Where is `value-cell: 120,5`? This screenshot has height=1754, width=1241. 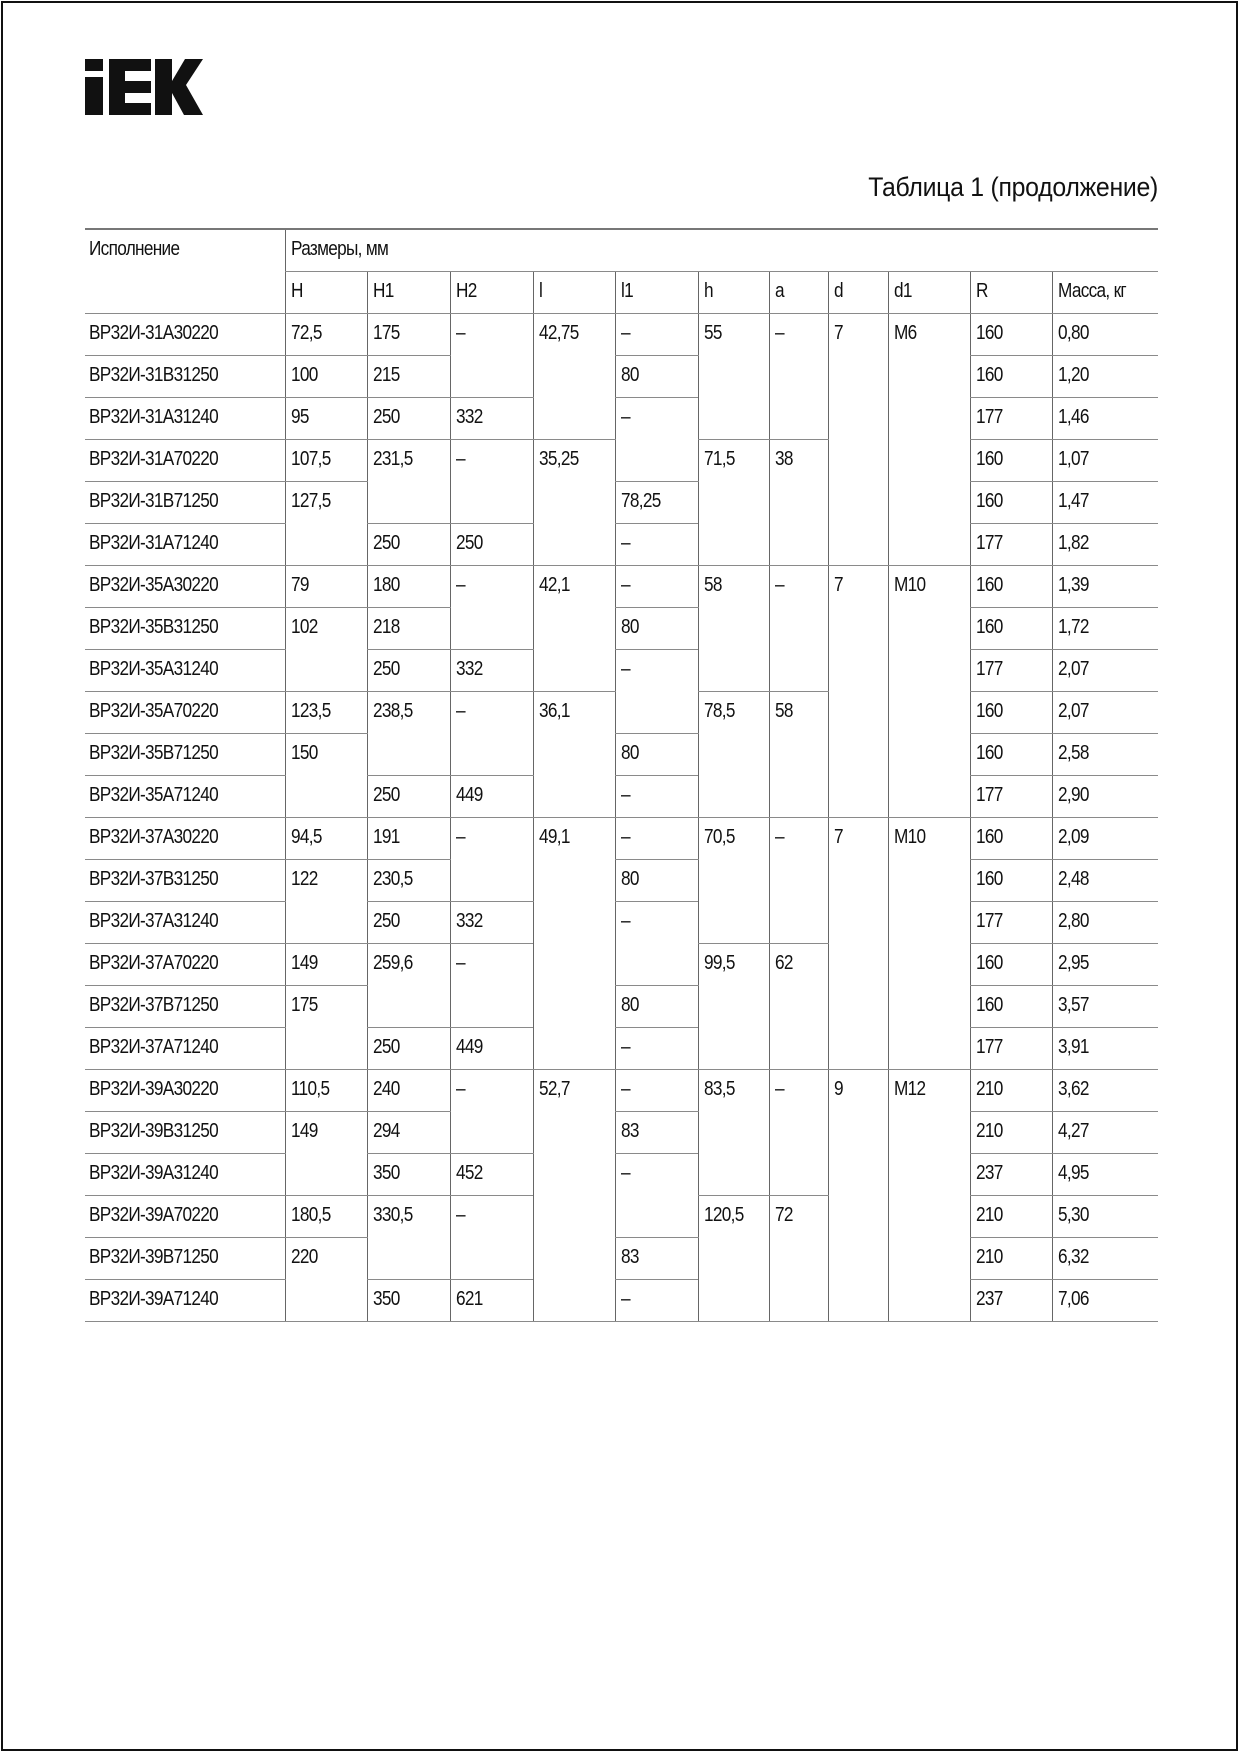
value-cell: 120,5 is located at coordinates (733, 1258).